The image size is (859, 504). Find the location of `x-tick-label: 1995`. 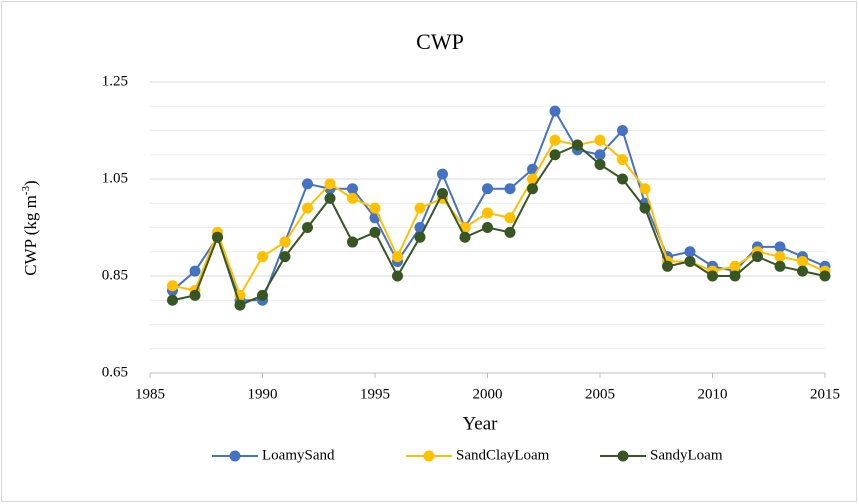

x-tick-label: 1995 is located at coordinates (375, 394).